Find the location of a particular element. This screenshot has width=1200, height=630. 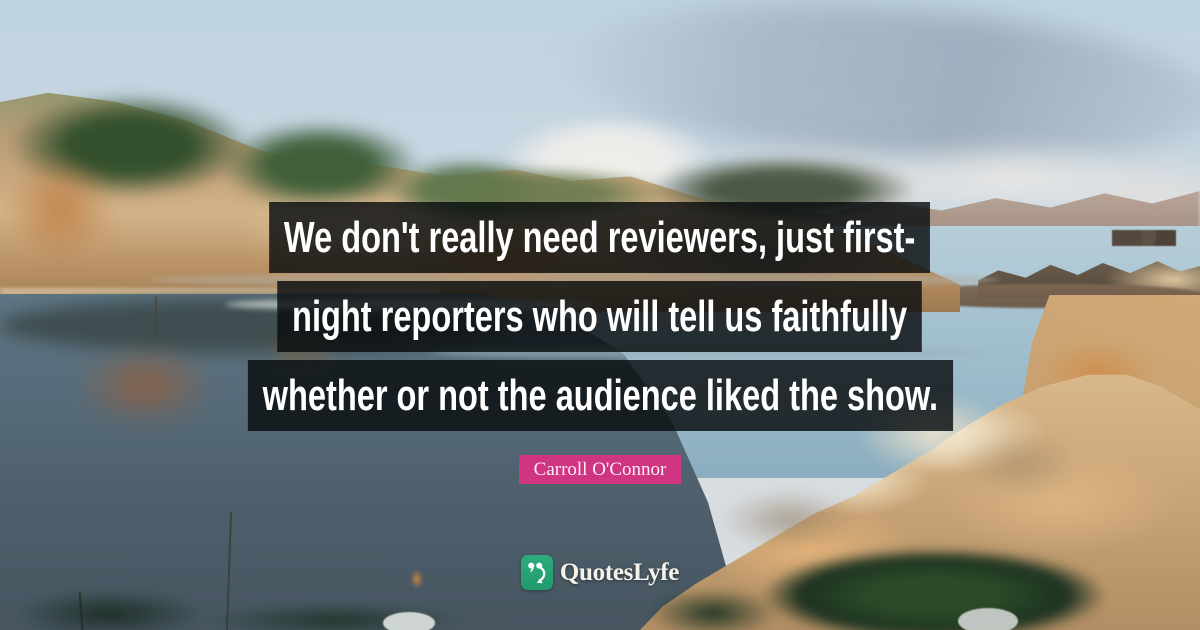

orange-flower is located at coordinates (417, 579).